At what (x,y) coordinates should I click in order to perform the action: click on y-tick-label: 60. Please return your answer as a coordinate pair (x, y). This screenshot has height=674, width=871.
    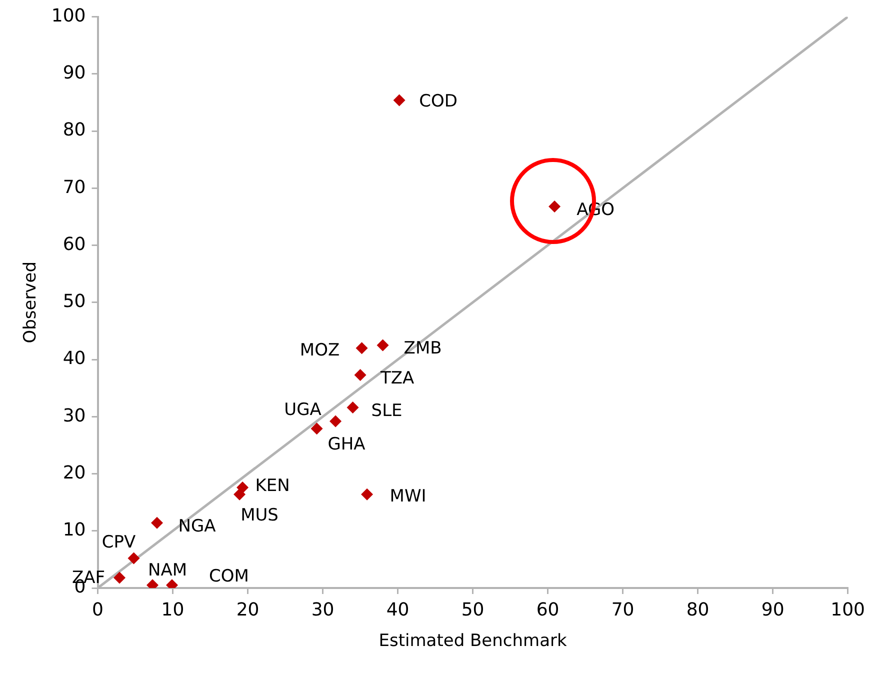
    Looking at the image, I should click on (74, 244).